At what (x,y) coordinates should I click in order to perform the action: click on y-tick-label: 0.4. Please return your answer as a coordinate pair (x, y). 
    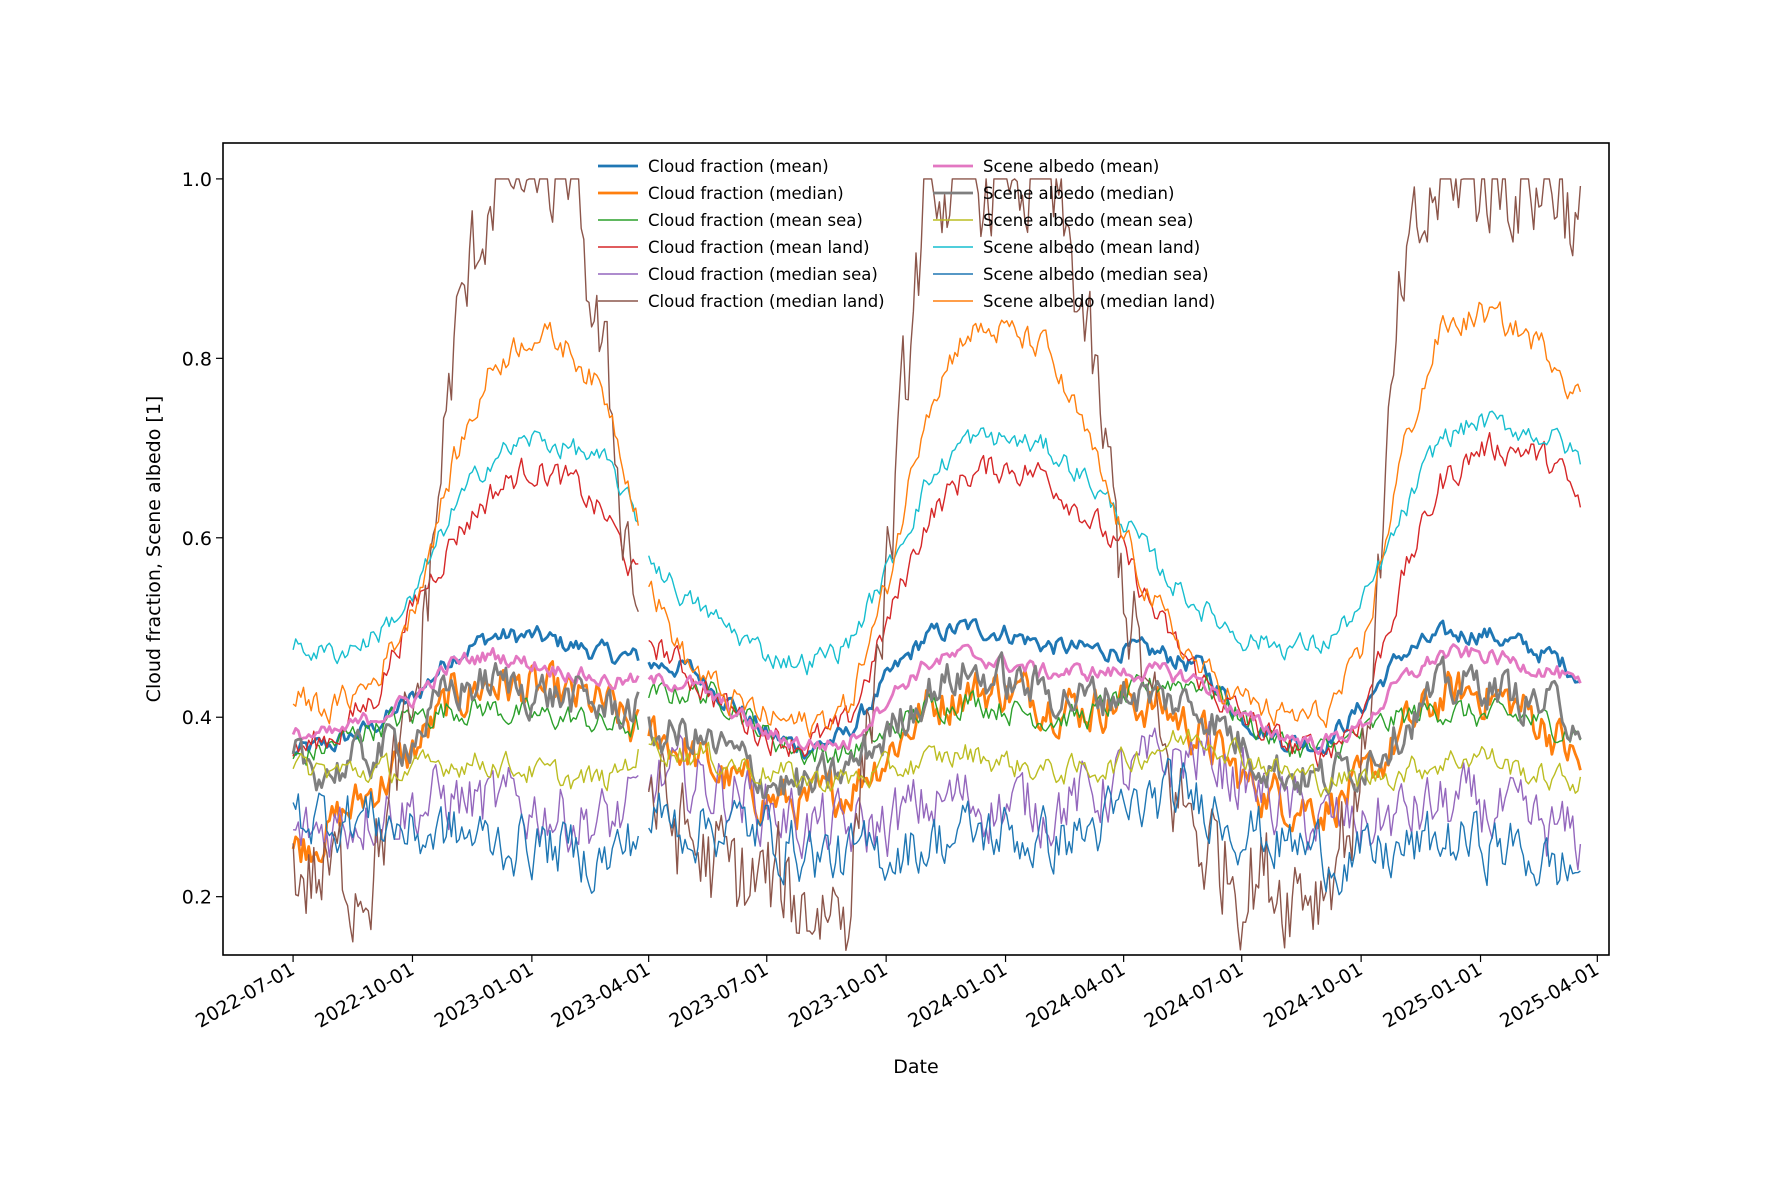
    Looking at the image, I should click on (197, 718).